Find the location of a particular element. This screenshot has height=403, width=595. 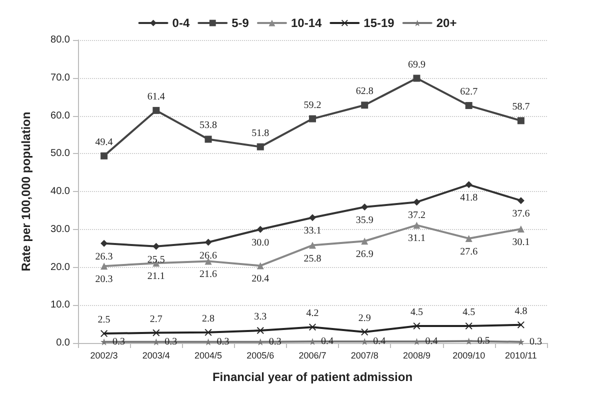

y-tick-label: 80.0 is located at coordinates (60, 40).